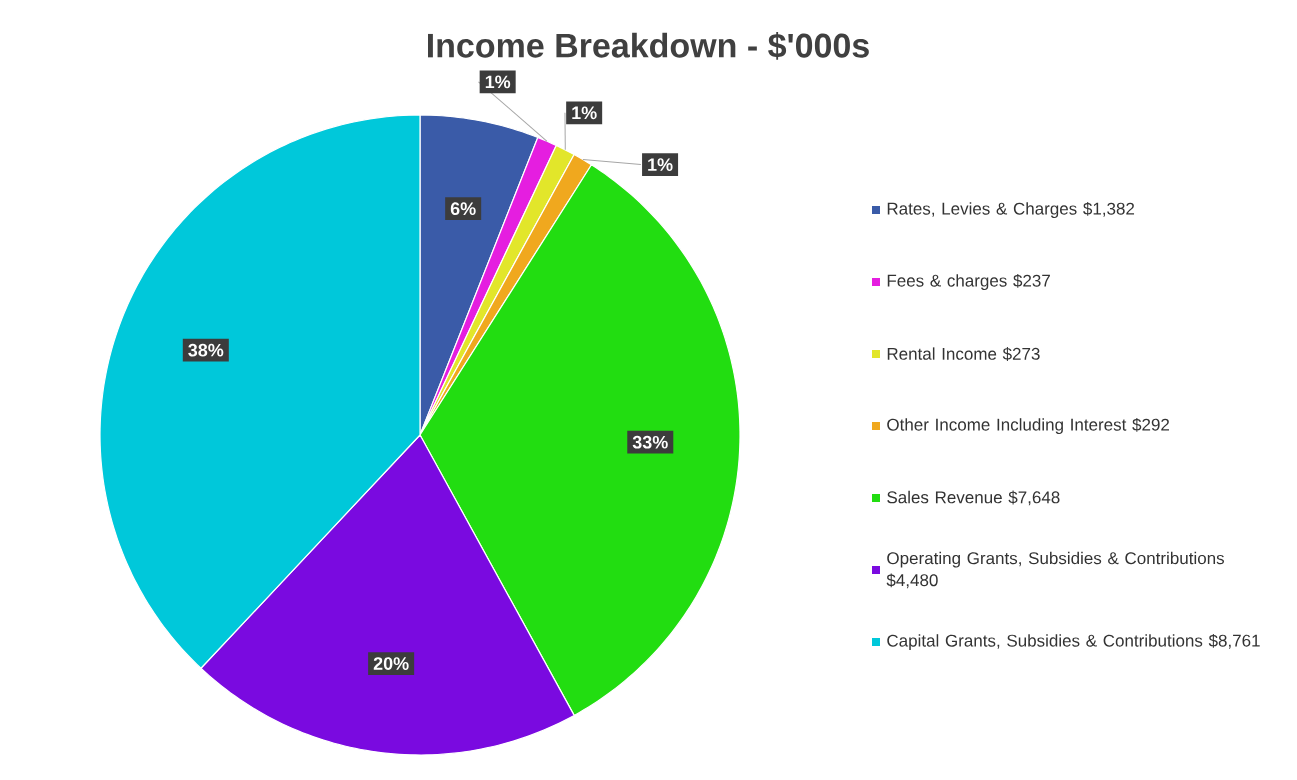  I want to click on legend-label: Fees & charges $237, so click(968, 282).